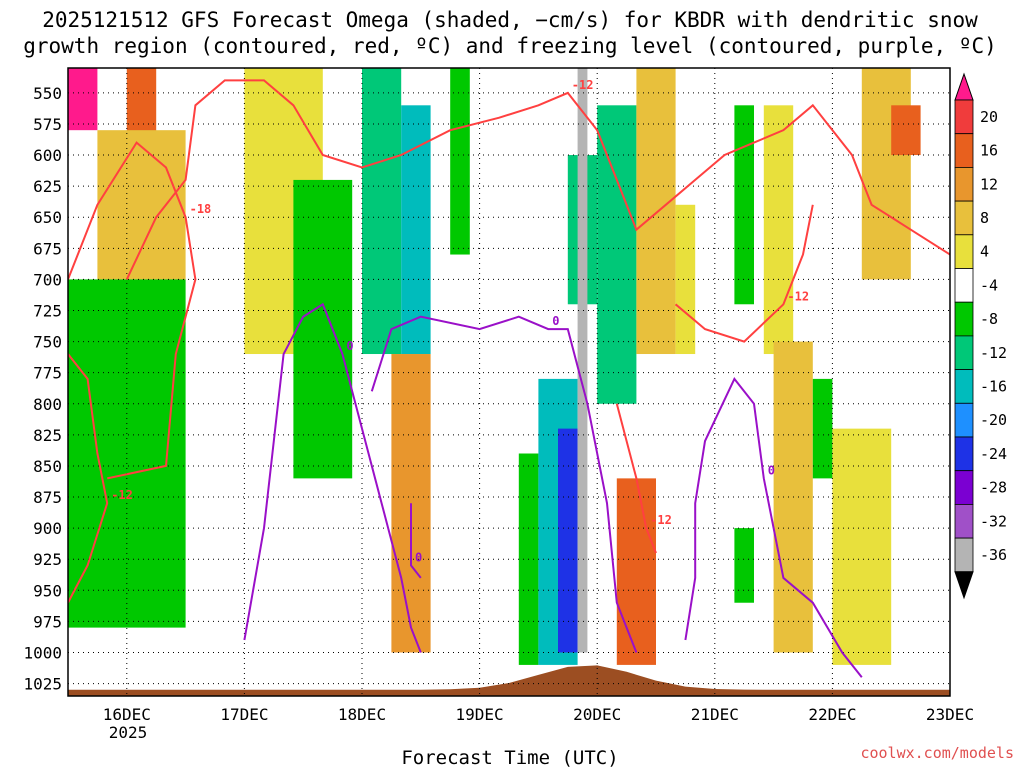 The image size is (1024, 772). What do you see at coordinates (47, 559) in the screenshot?
I see `y-tick-label: 925` at bounding box center [47, 559].